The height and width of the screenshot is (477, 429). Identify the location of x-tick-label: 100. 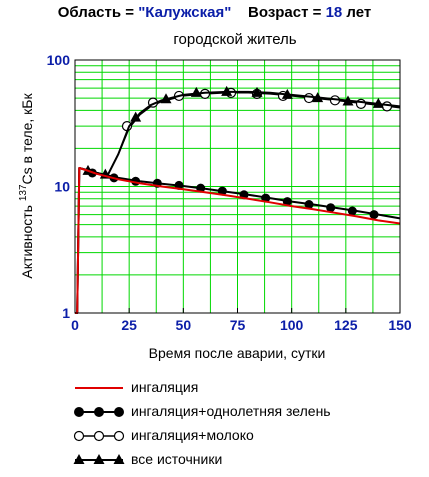
(292, 325).